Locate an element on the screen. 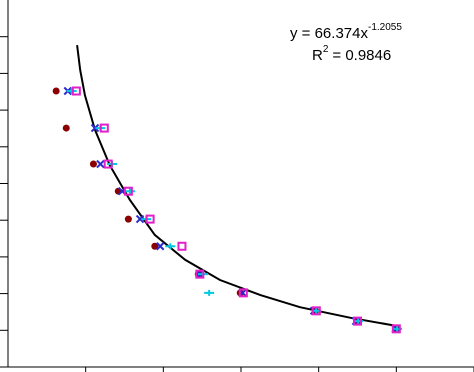  r-squared-base: R is located at coordinates (317, 55).